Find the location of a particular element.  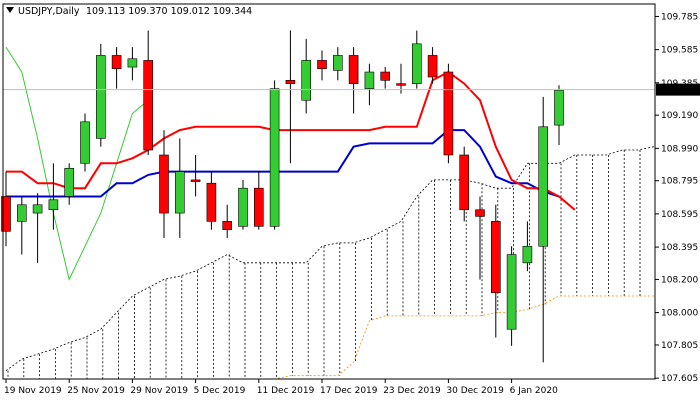

current-price-label-bg is located at coordinates (678, 89).